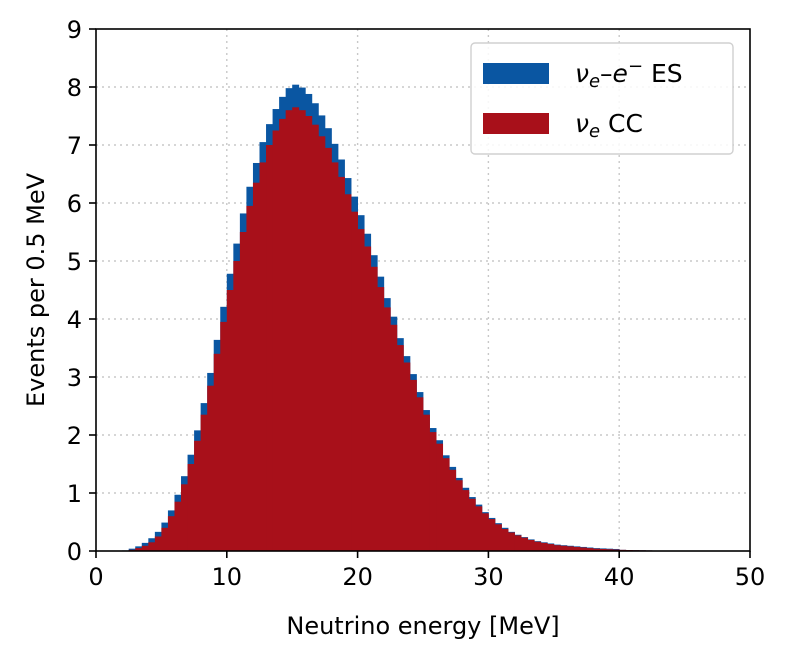  Describe the element at coordinates (36, 289) in the screenshot. I see `y-axis-label: Events per 0.5 MeV` at that location.